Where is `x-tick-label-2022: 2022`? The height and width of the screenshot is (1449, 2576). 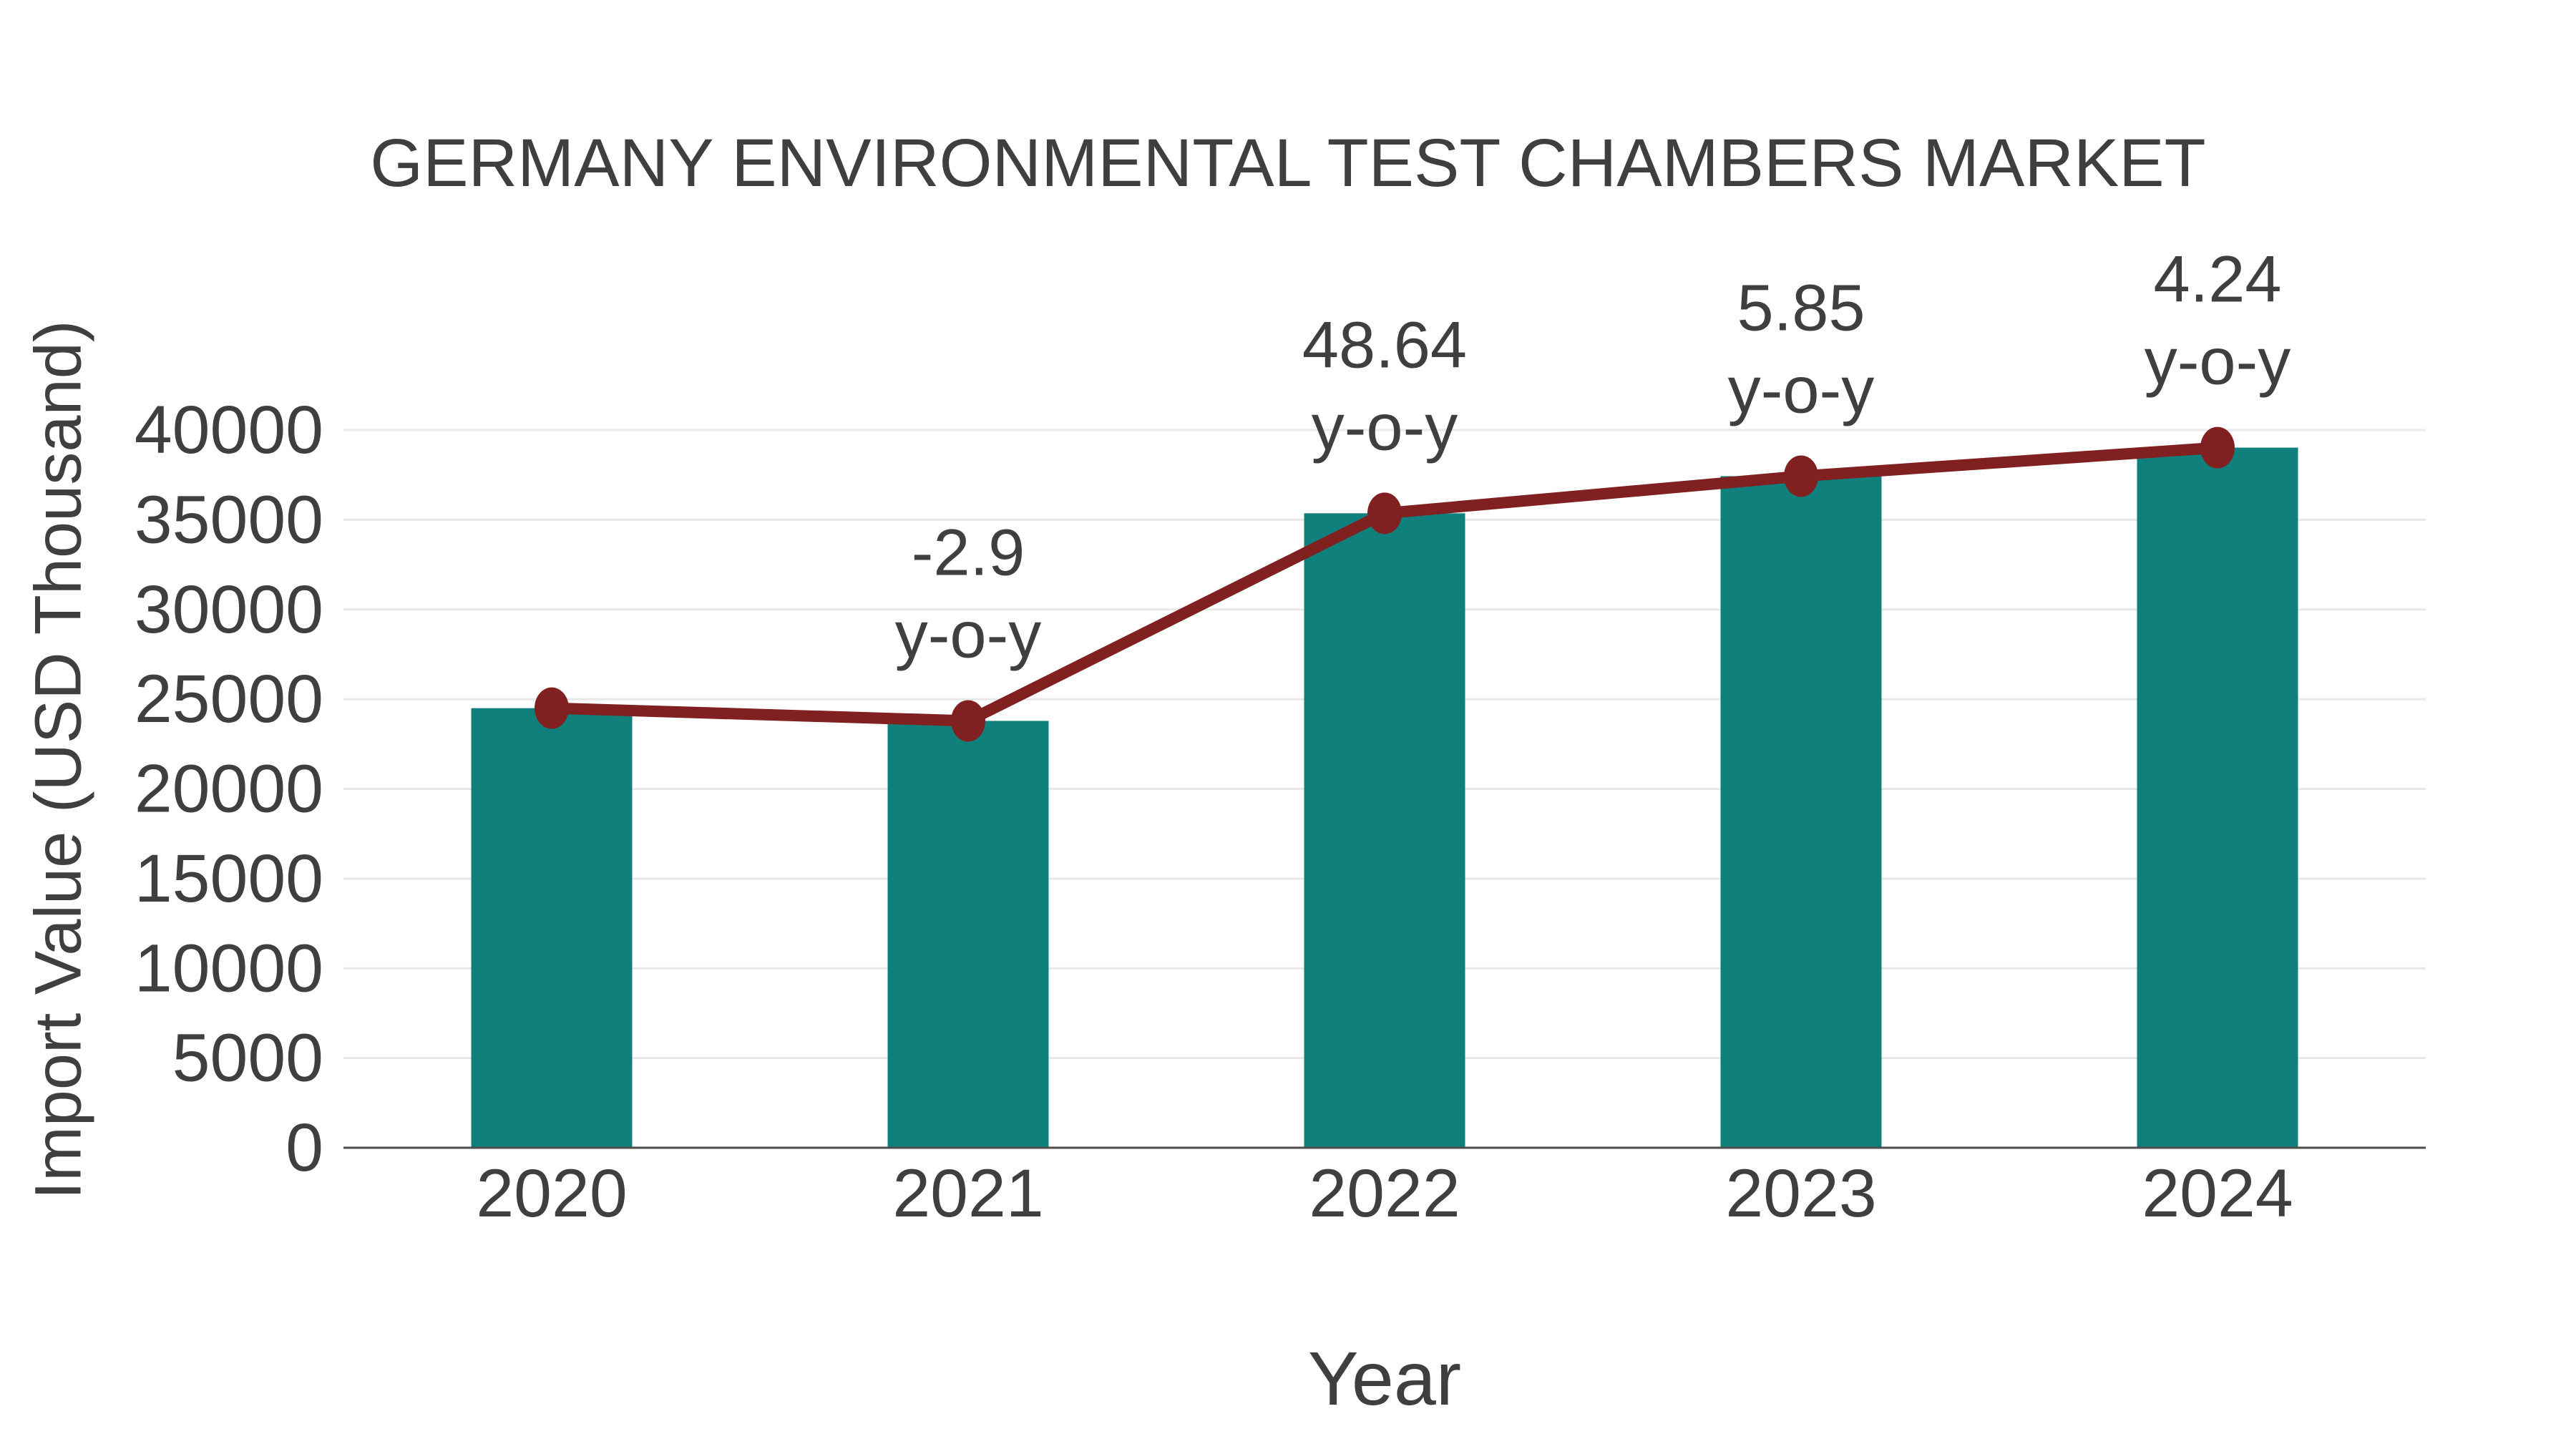 x-tick-label-2022: 2022 is located at coordinates (1384, 1193).